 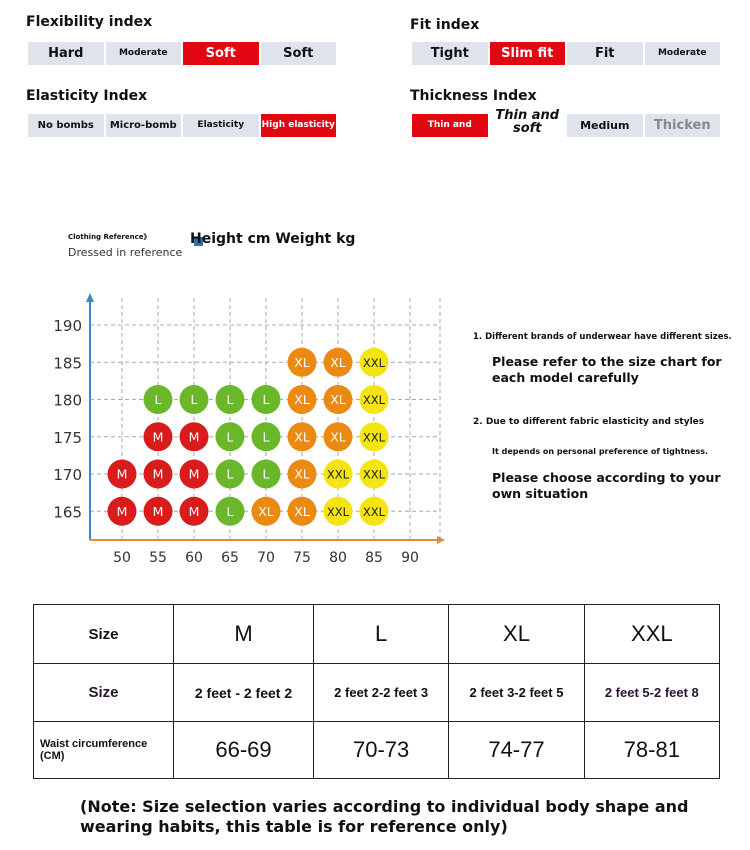 I want to click on index-option: Fit, so click(x=605, y=53).